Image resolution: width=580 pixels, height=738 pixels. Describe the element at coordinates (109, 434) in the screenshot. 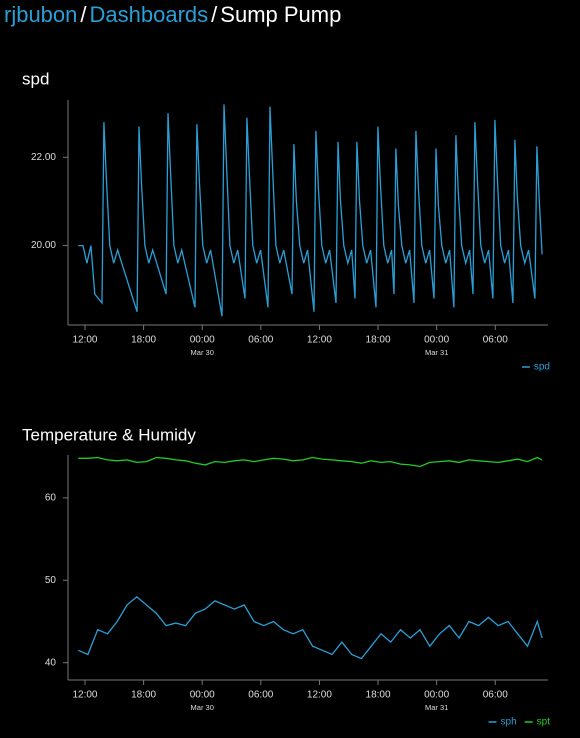

I see `chart-title: Temperature & Humidy` at that location.